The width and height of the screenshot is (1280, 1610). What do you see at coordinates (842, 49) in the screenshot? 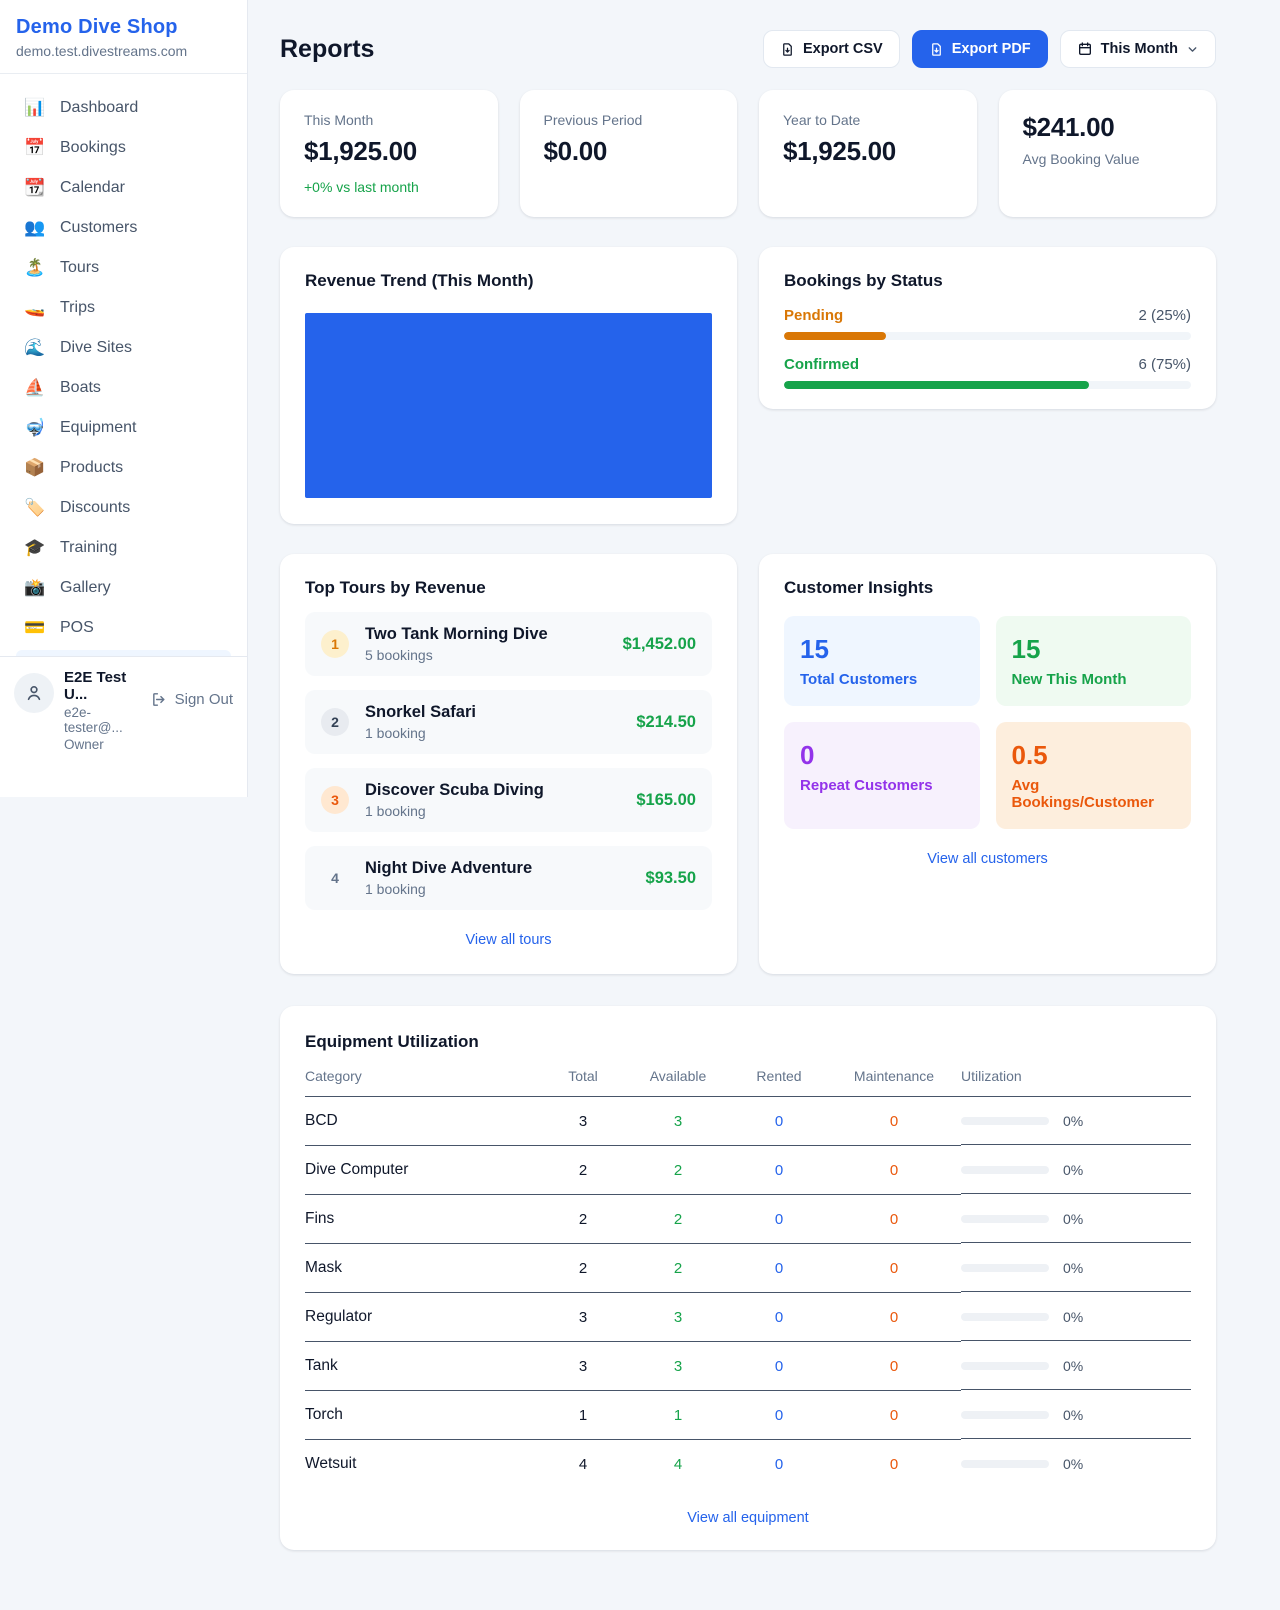
I see `export-csv-label: Export CSV` at bounding box center [842, 49].